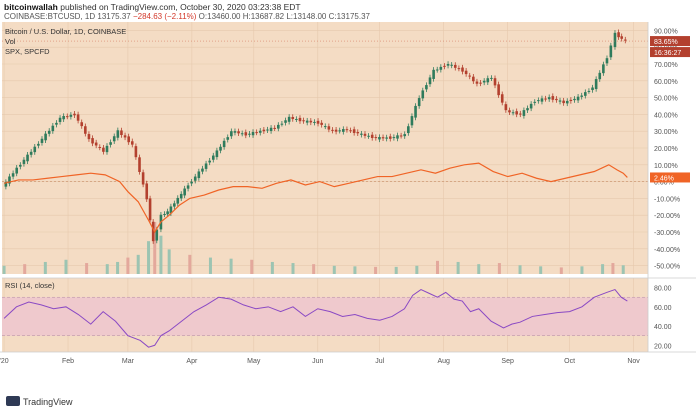  I want to click on chart-title: Bitcoin / U.S. Dollar, 1D, COINBASE, so click(65, 31).